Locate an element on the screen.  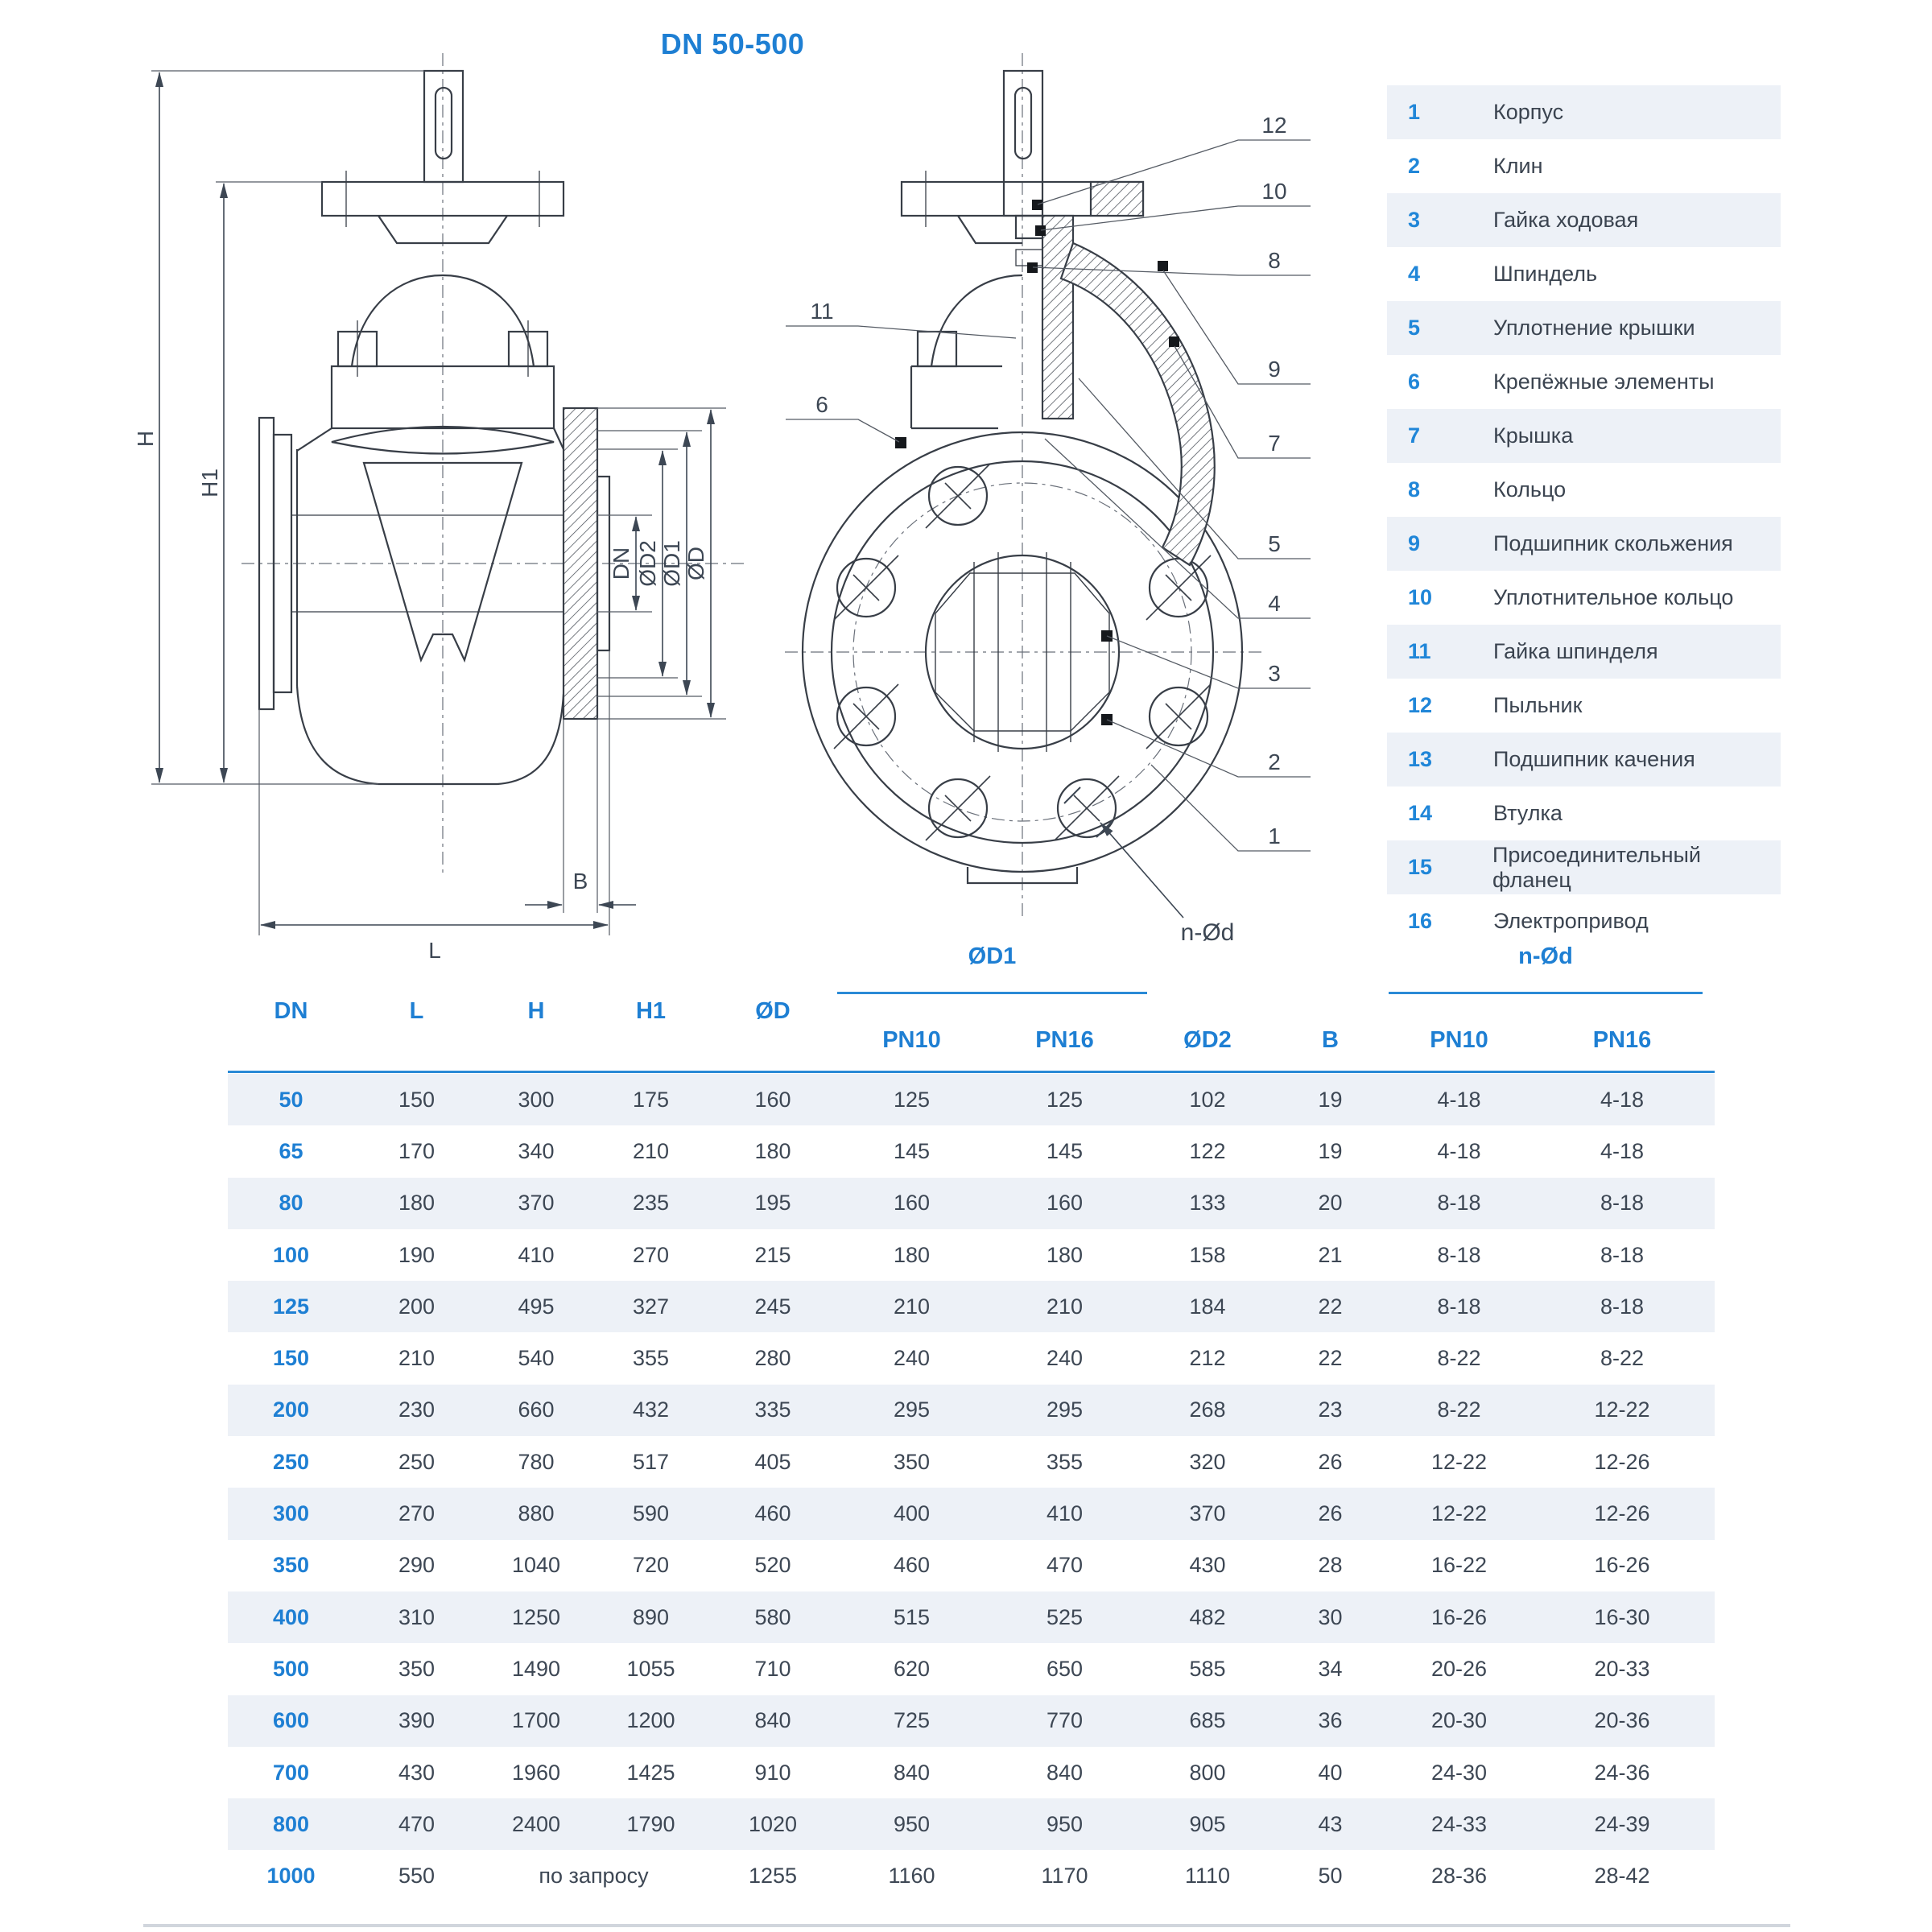
callout-1: 1 is located at coordinates (1274, 836).